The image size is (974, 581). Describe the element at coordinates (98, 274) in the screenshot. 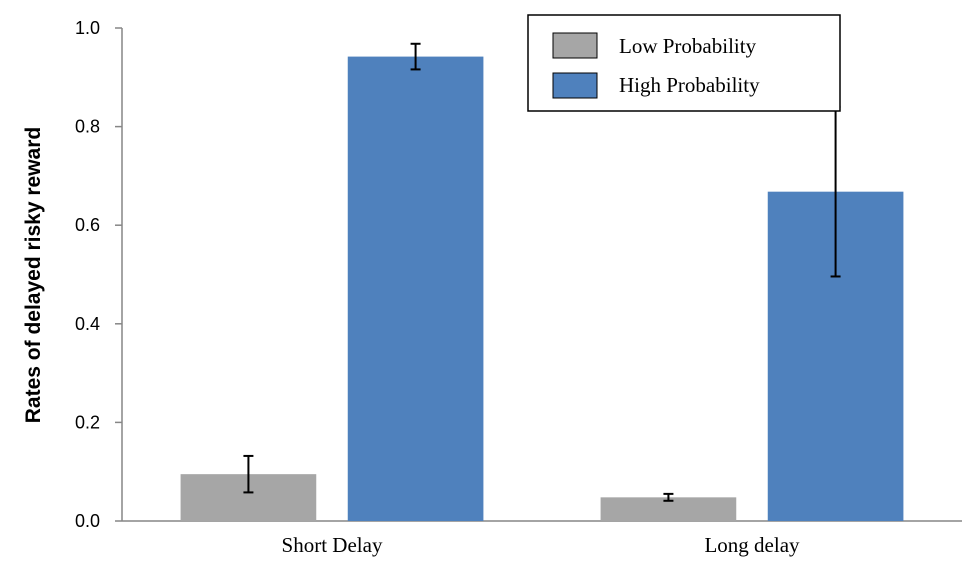

I see `y-ticks: 0.0 0.2 0.4 0.6 0.8 1.0` at that location.